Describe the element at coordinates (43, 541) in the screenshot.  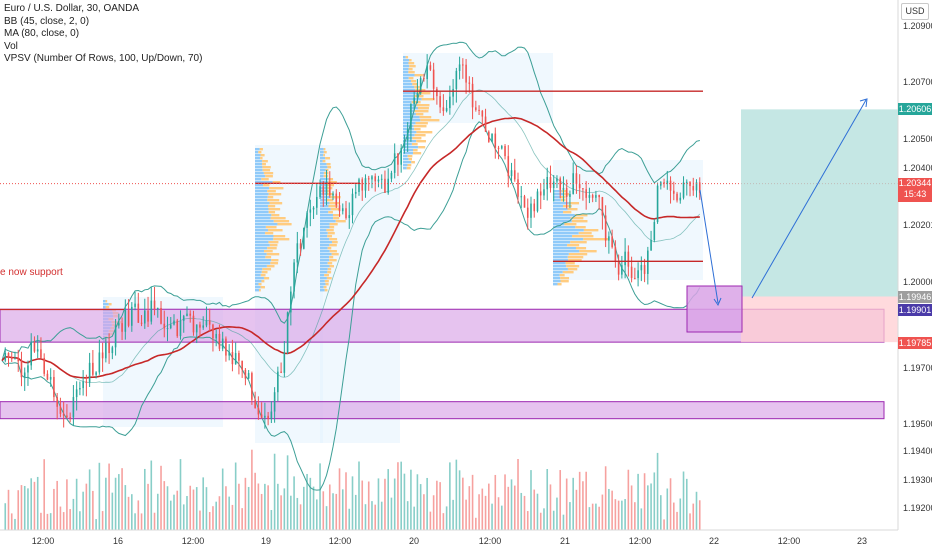
I see `time-tick-label: 12:00` at that location.